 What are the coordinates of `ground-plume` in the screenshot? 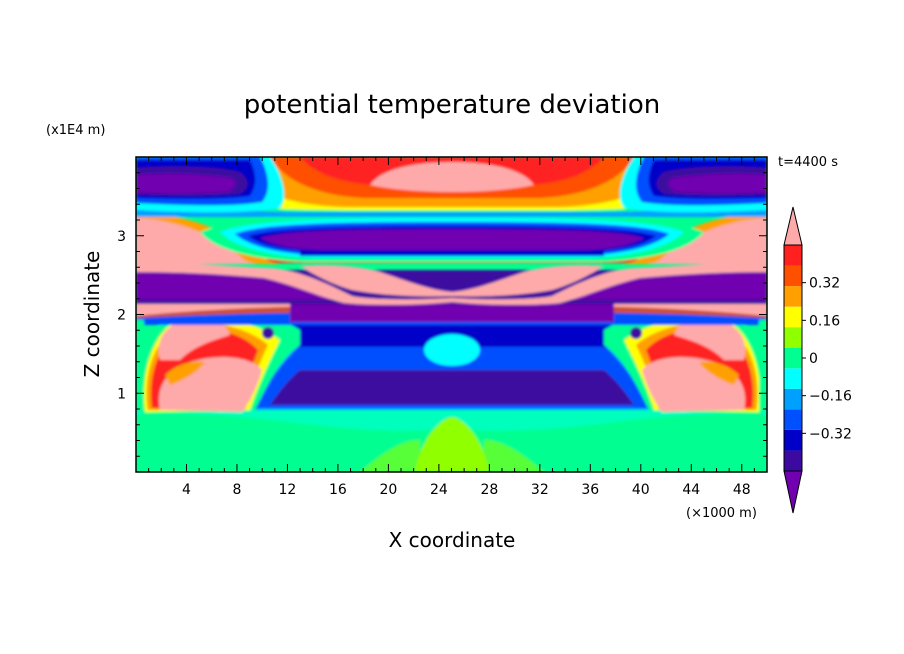 It's located at (452, 444).